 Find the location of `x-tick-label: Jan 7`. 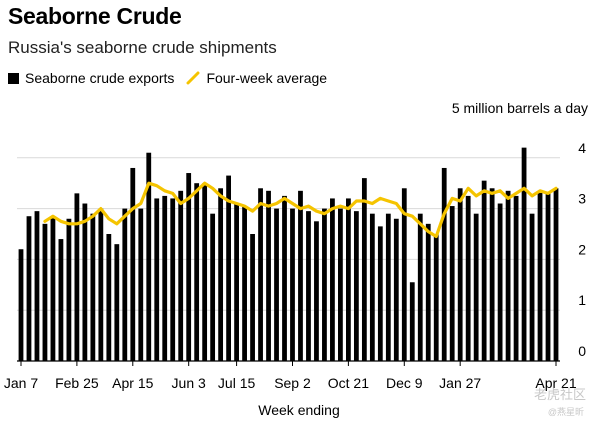

x-tick-label: Jan 7 is located at coordinates (21, 383).